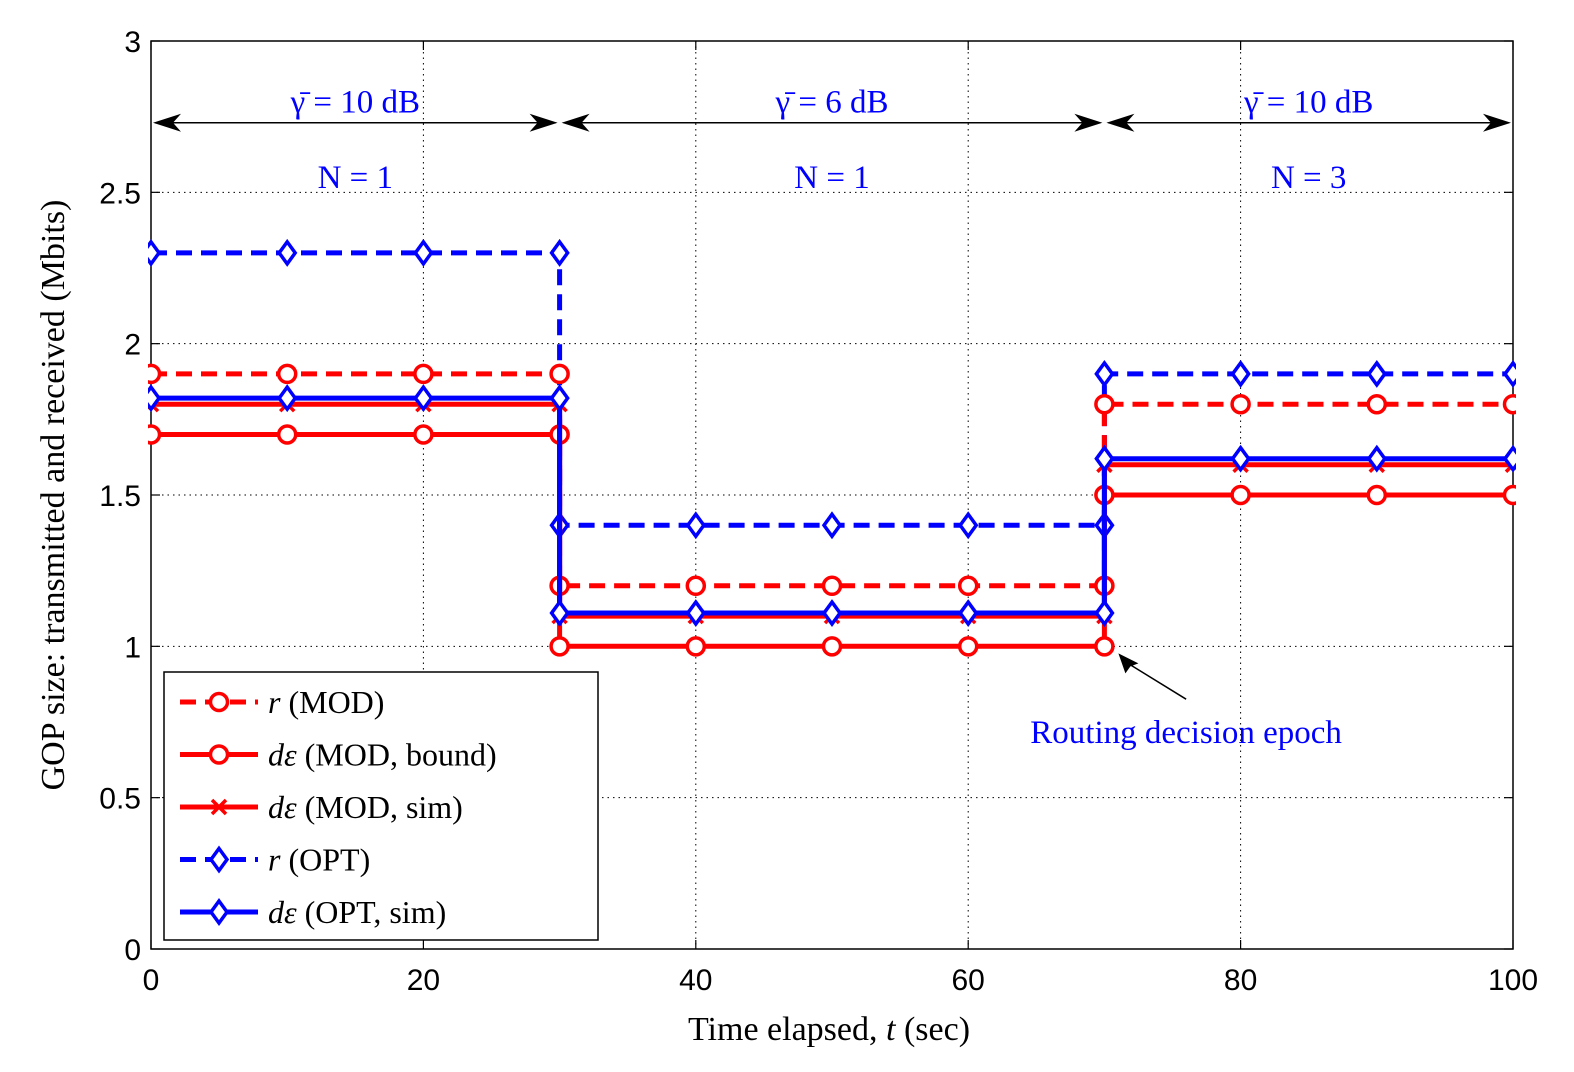 This screenshot has width=1574, height=1072. Describe the element at coordinates (326, 702) in the screenshot. I see `legend-label: r (MOD)` at that location.